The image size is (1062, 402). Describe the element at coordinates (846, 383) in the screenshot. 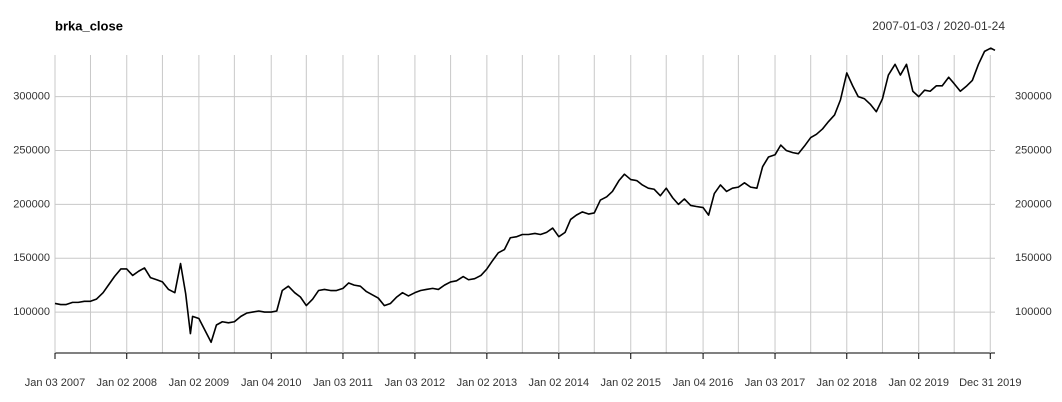

I see `x-tick-label: Jan 02 2018` at that location.